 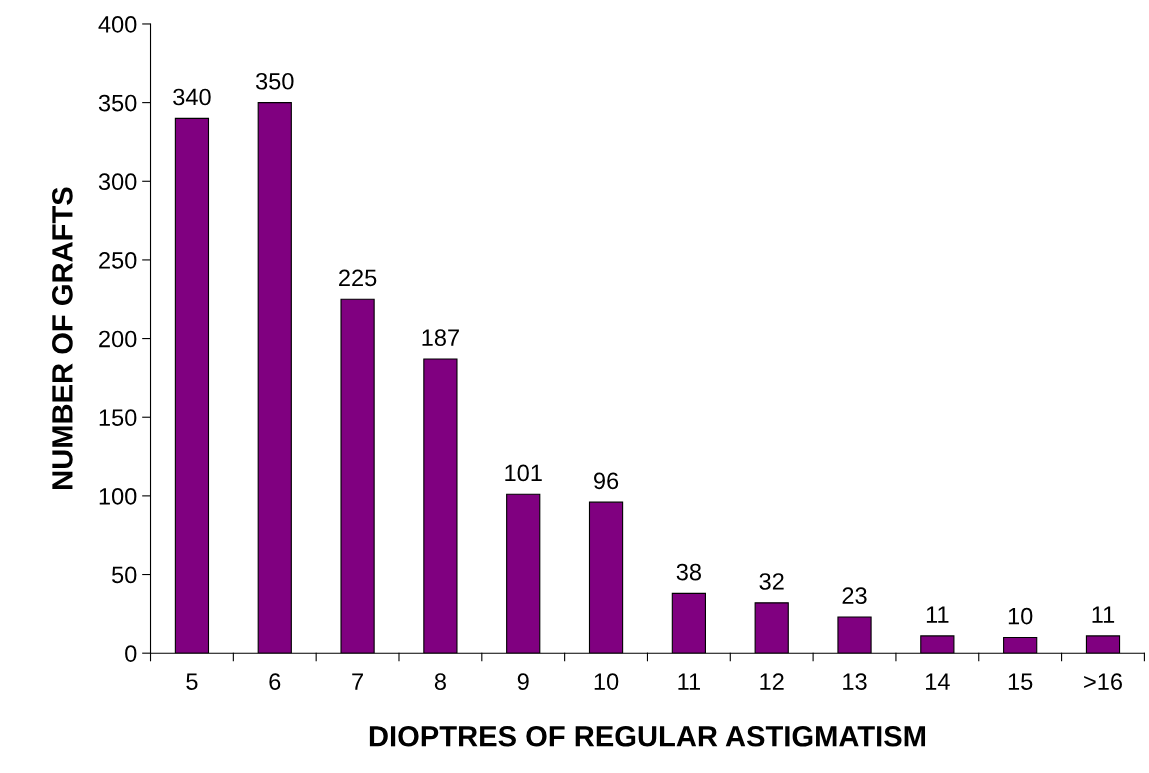 What do you see at coordinates (274, 81) in the screenshot?
I see `data-label: 350` at bounding box center [274, 81].